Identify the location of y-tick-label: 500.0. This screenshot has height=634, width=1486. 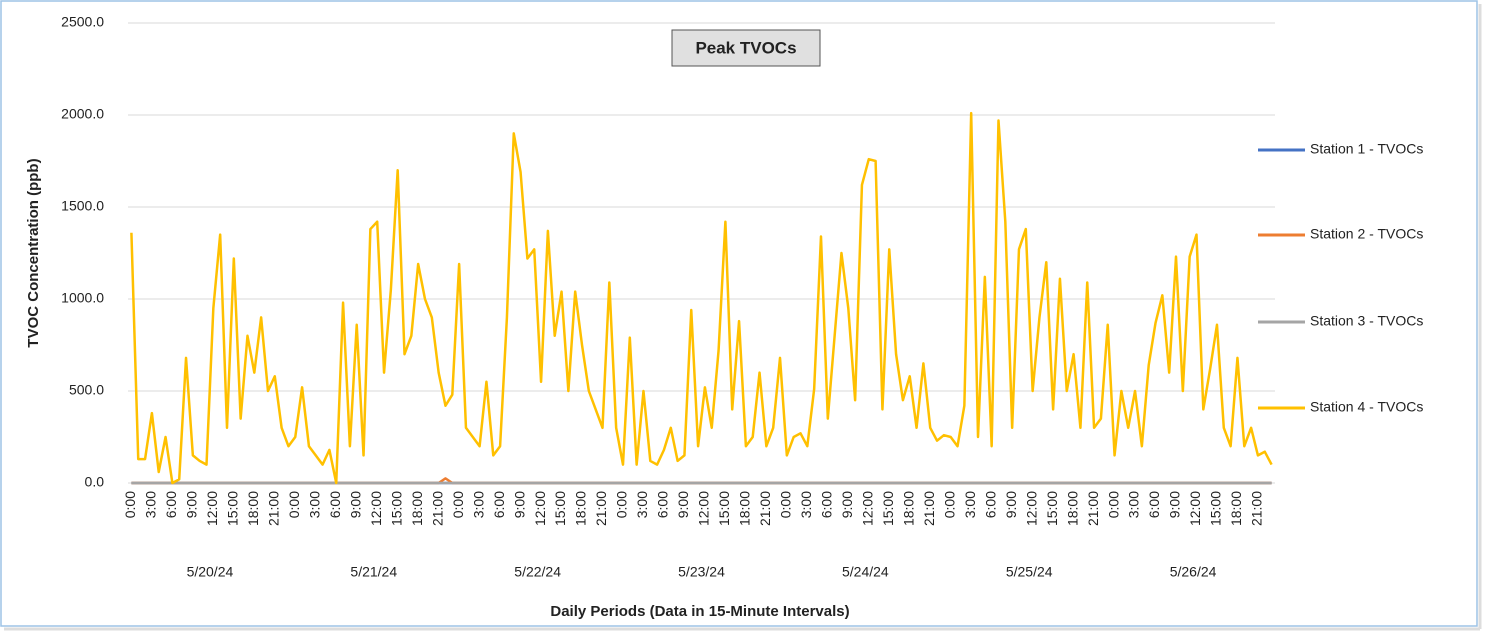
(86, 390).